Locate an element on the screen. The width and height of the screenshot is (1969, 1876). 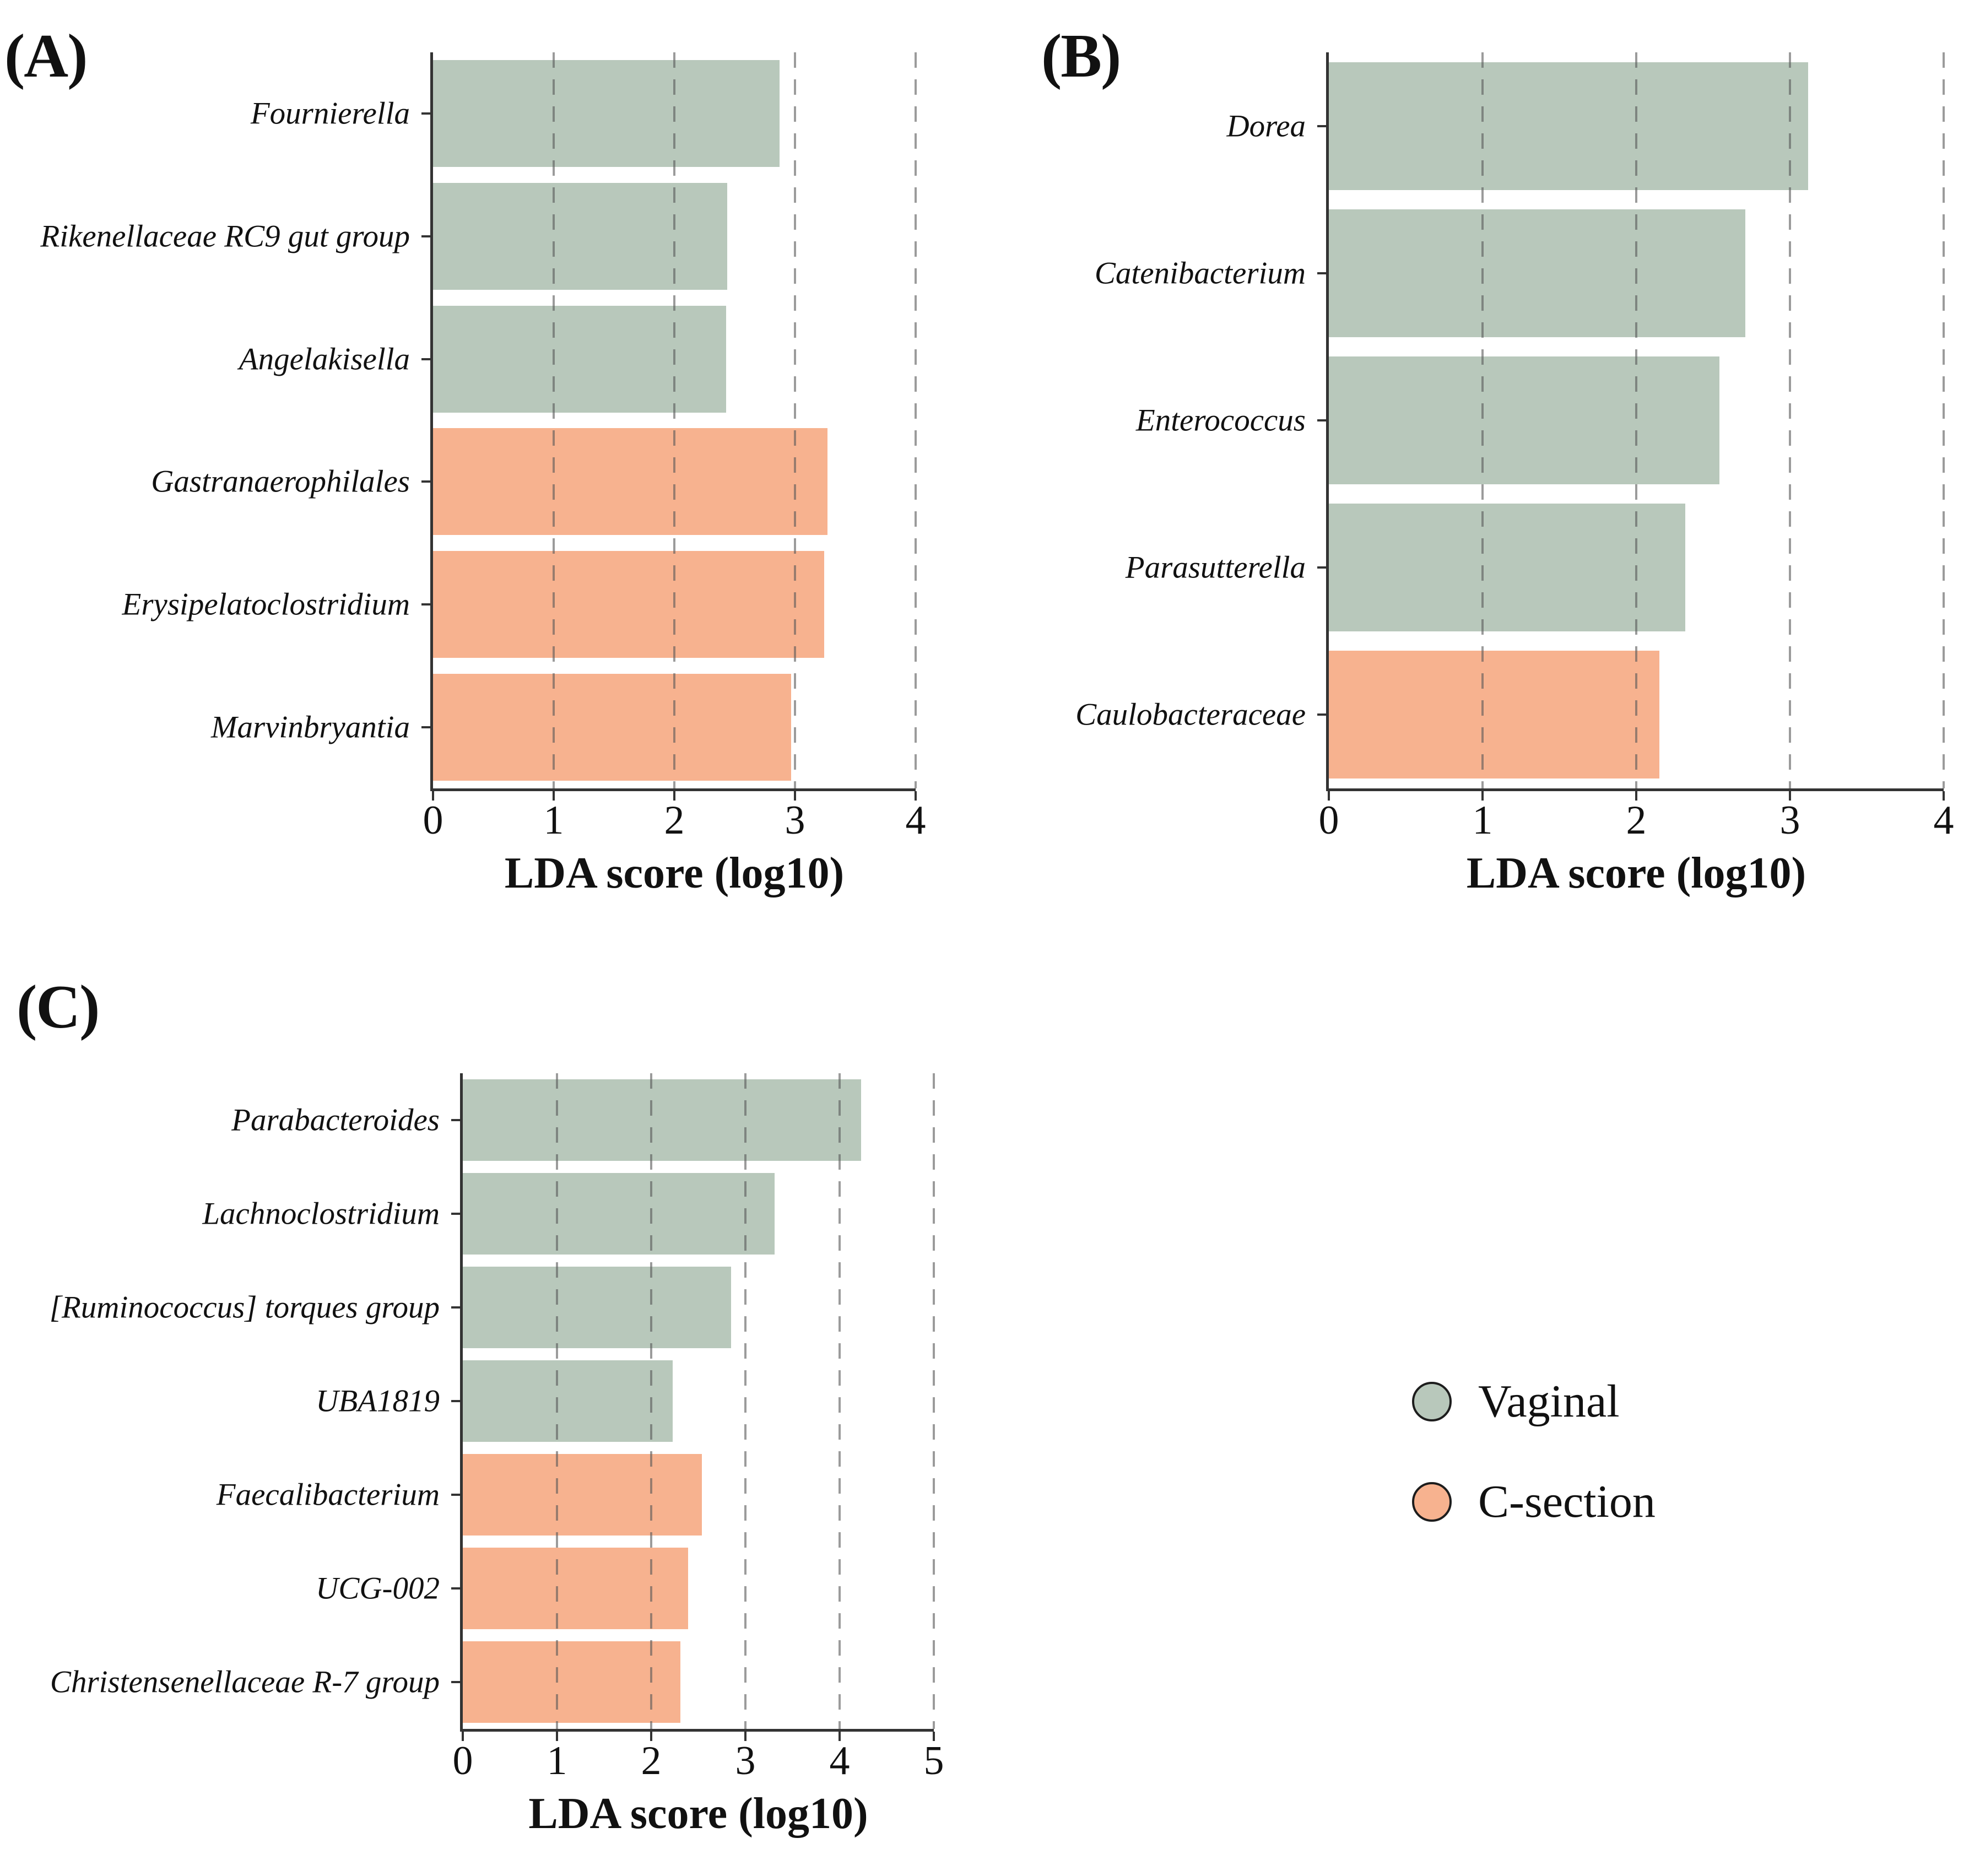
bar-row-fournierella: Fournierella is located at coordinates (583, 113).